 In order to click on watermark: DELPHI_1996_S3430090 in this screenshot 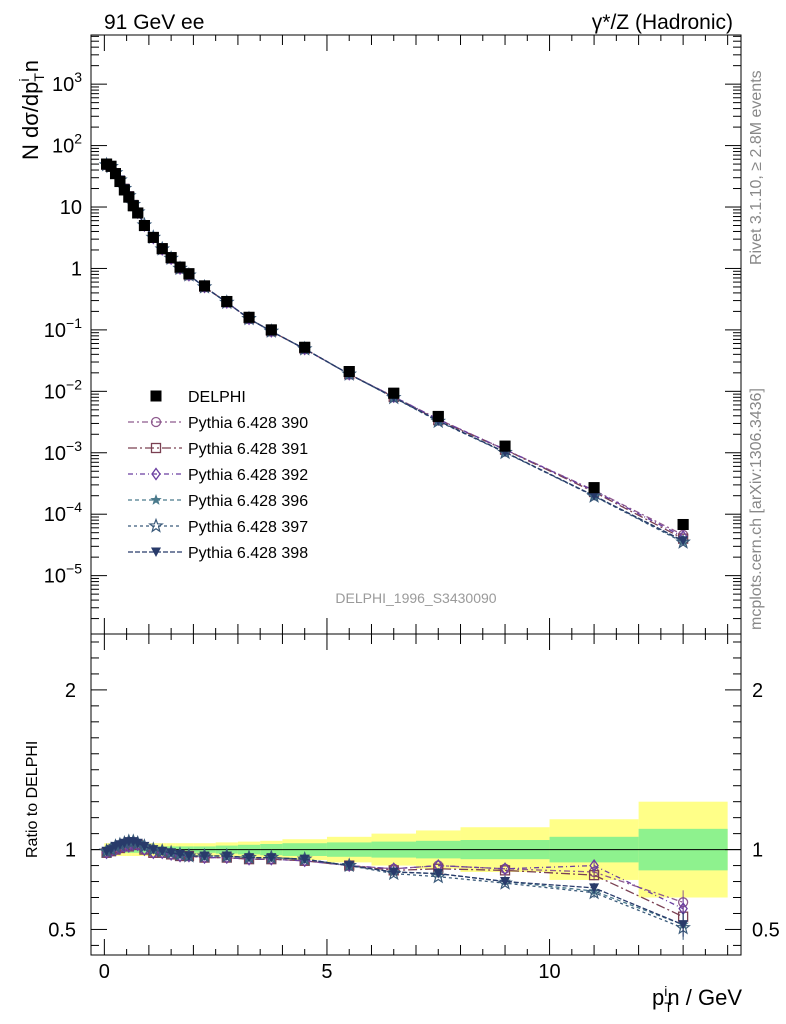, I will do `click(415, 598)`.